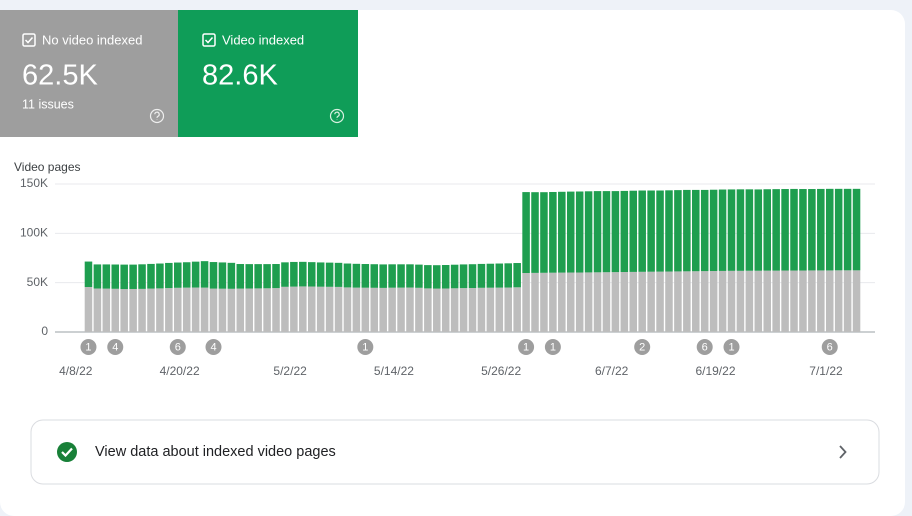 The width and height of the screenshot is (912, 516). Describe the element at coordinates (180, 371) in the screenshot. I see `x-tick-label: 4/20/22` at that location.